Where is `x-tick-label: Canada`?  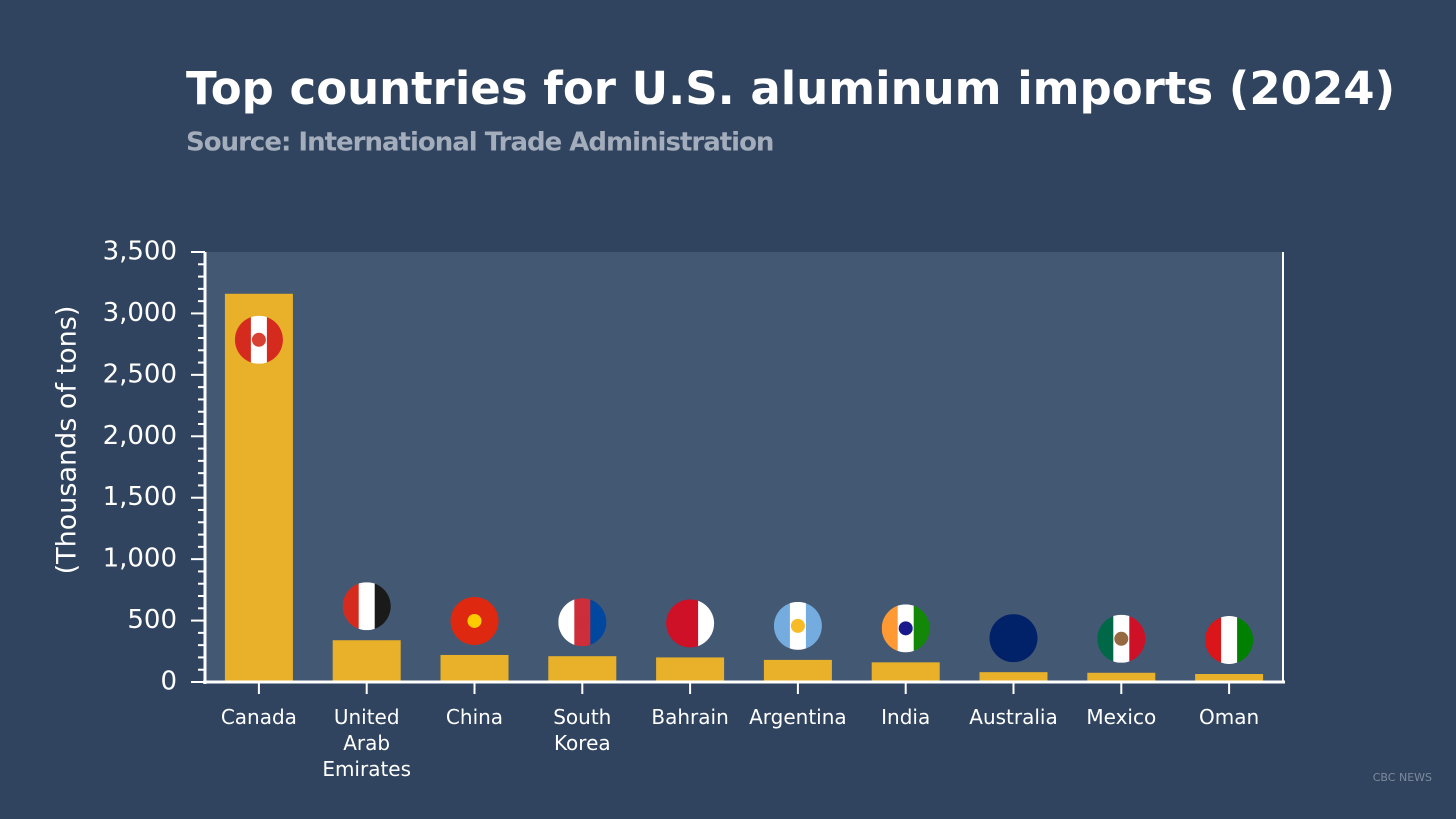 x-tick-label: Canada is located at coordinates (258, 717).